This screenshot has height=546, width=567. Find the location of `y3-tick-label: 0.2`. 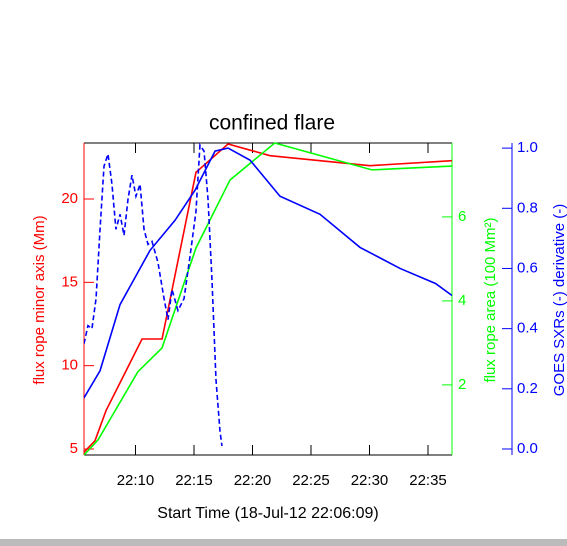

y3-tick-label: 0.2 is located at coordinates (527, 388).